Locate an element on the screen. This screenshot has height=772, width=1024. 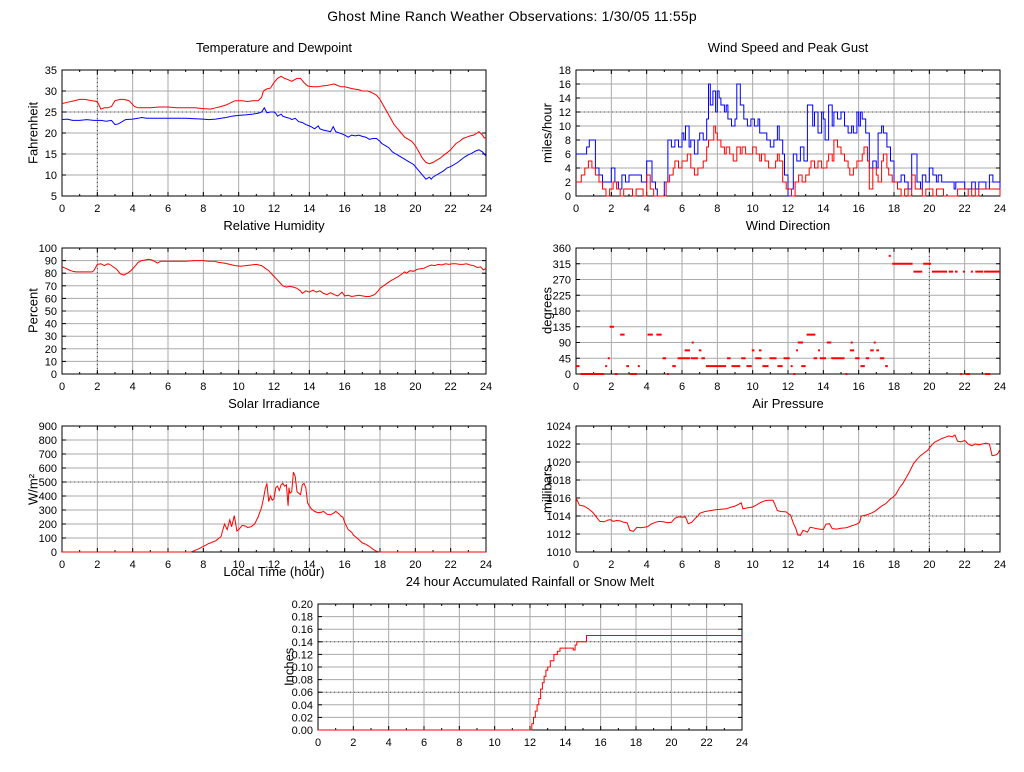
y-tick-label: 1016 is located at coordinates (559, 499).